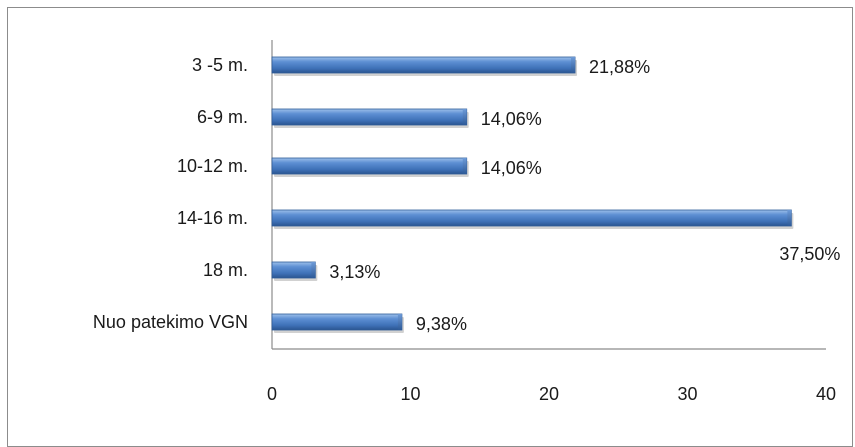 The width and height of the screenshot is (855, 447). What do you see at coordinates (410, 394) in the screenshot?
I see `x-tick-label: 10` at bounding box center [410, 394].